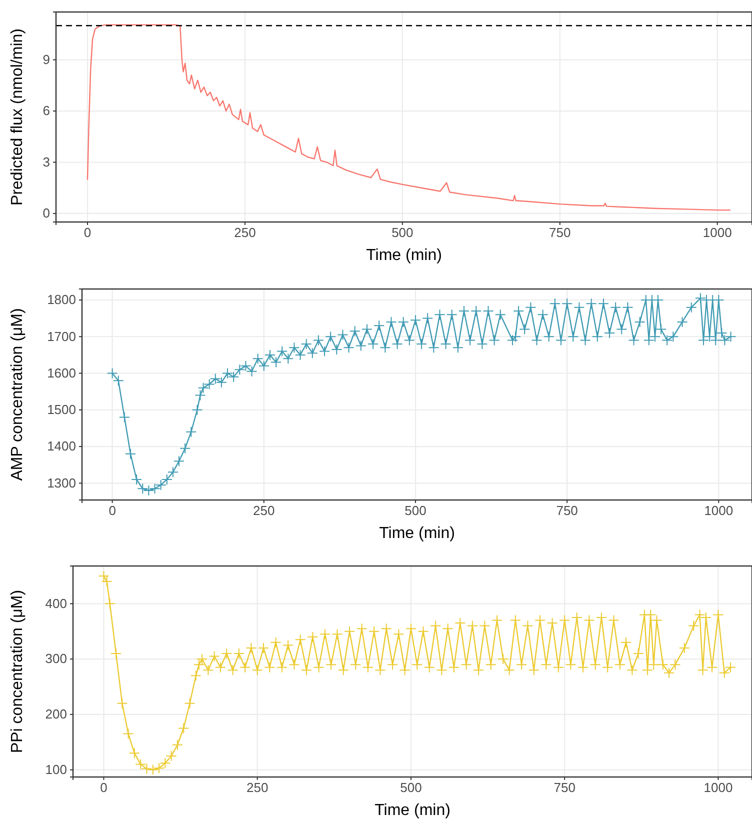  What do you see at coordinates (61, 446) in the screenshot?
I see `y-tick-label: 1400` at bounding box center [61, 446].